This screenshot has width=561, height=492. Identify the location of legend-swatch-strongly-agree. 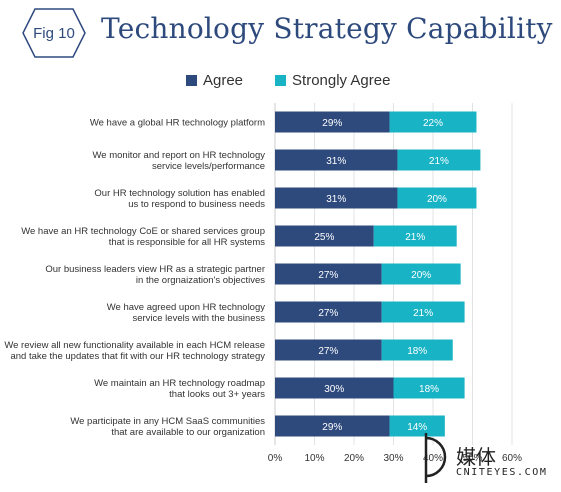
(281, 80).